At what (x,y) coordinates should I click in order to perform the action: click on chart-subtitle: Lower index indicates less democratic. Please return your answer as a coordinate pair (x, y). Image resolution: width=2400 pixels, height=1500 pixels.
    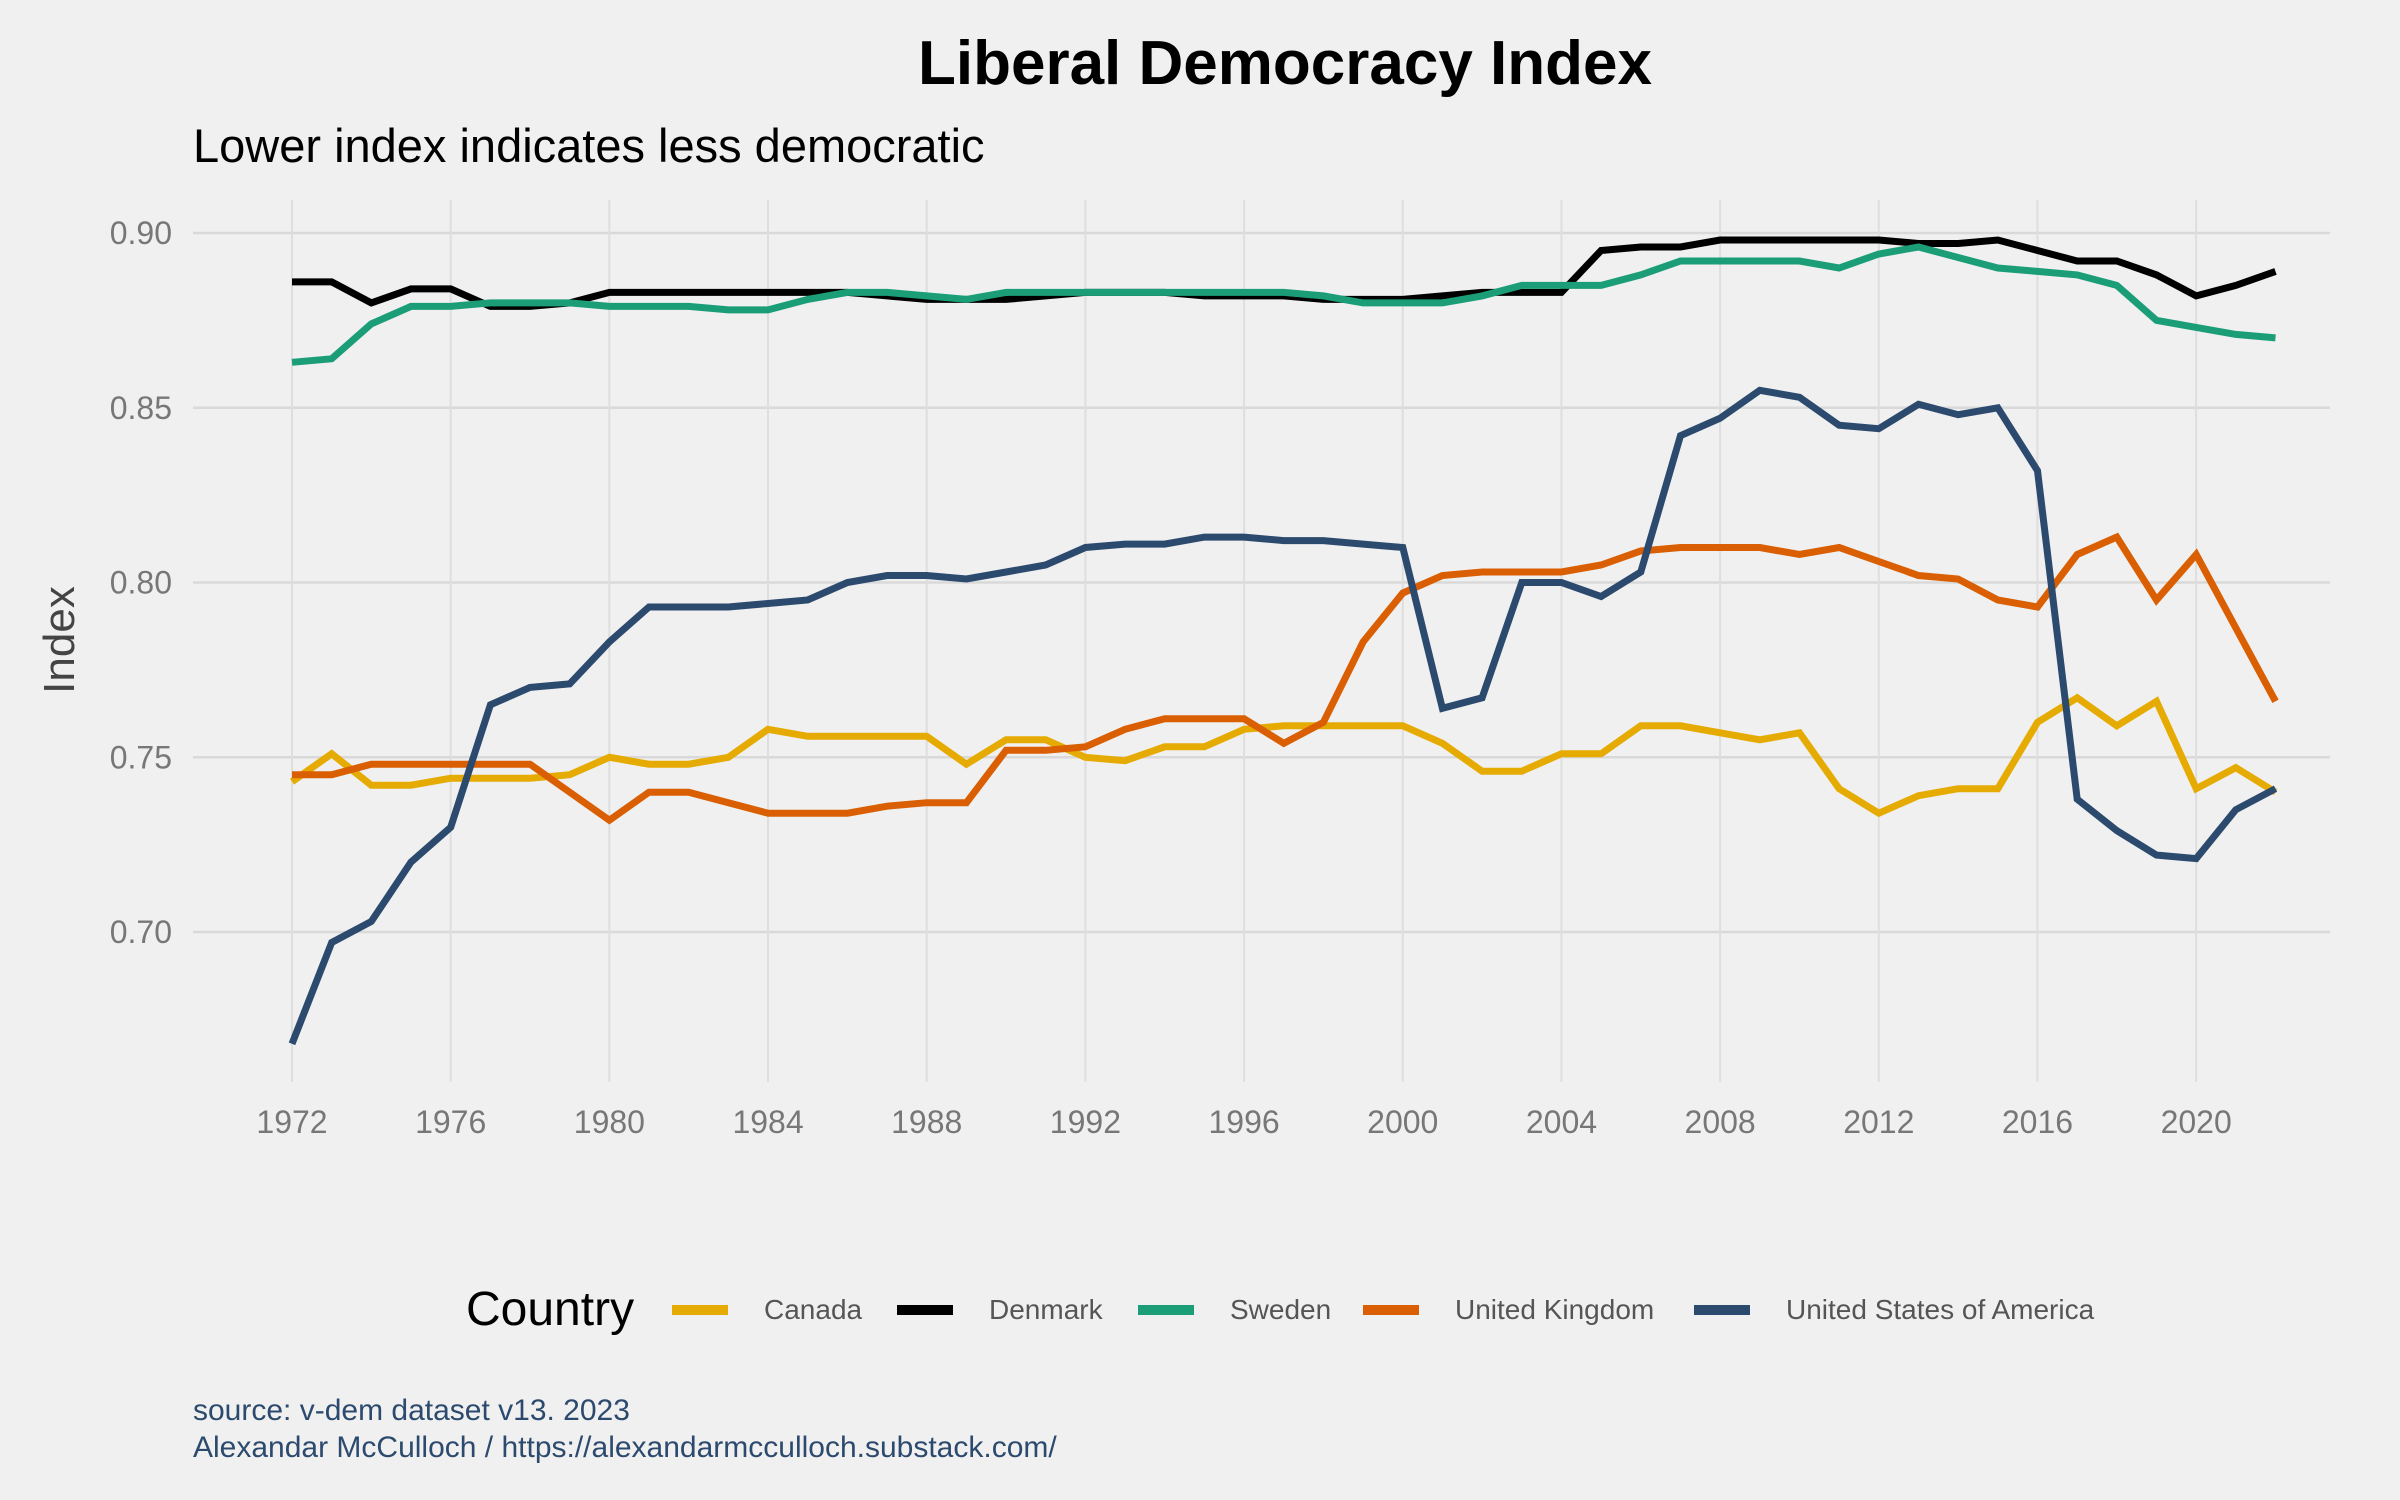
    Looking at the image, I should click on (589, 145).